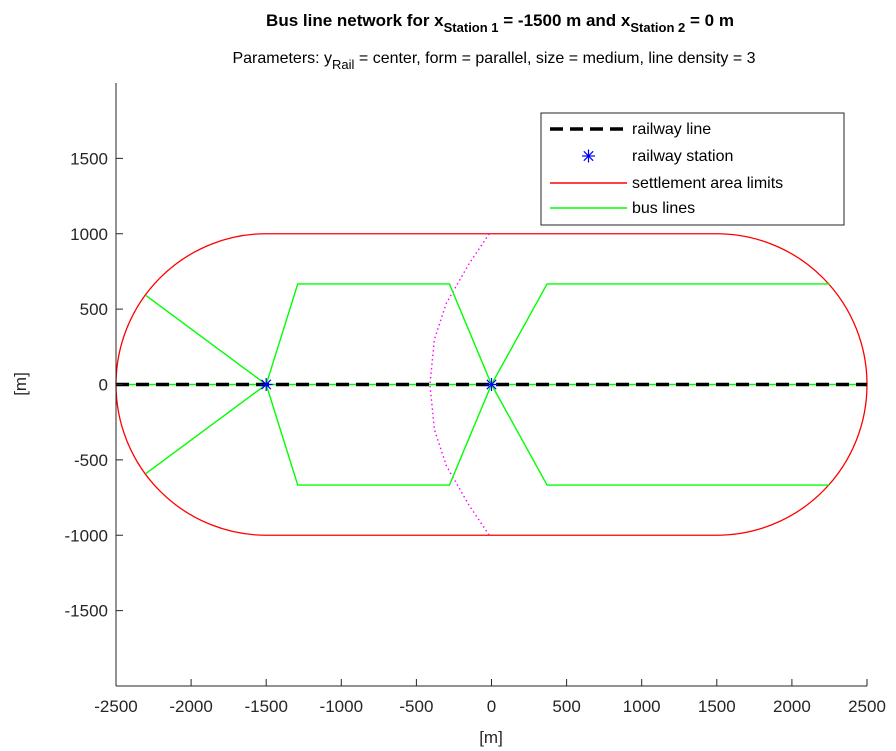 This screenshot has height=751, width=896. Describe the element at coordinates (792, 706) in the screenshot. I see `x-tick-label: 2000` at that location.